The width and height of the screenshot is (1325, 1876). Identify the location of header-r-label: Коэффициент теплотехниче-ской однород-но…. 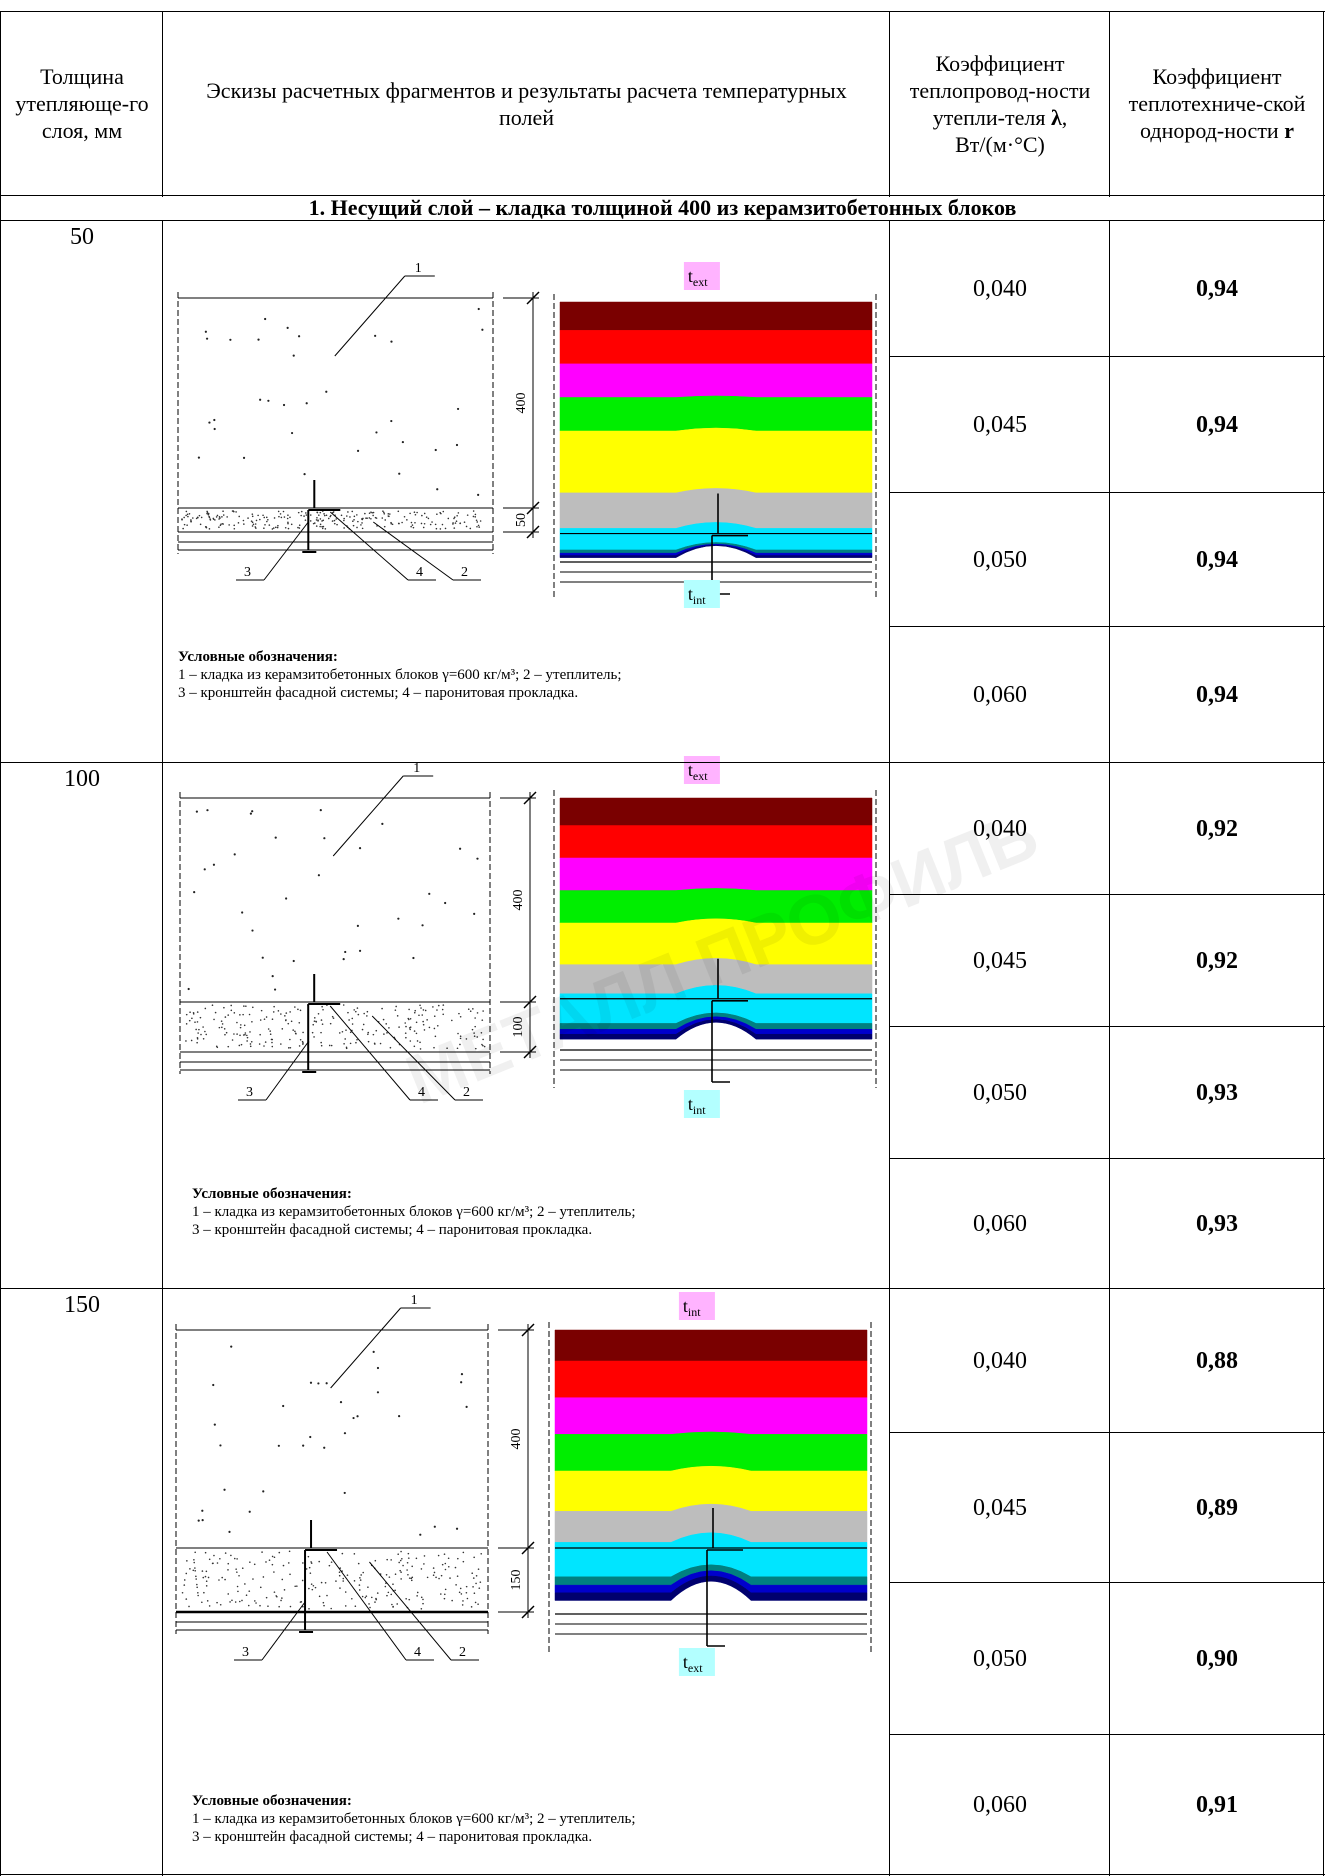
(1217, 103).